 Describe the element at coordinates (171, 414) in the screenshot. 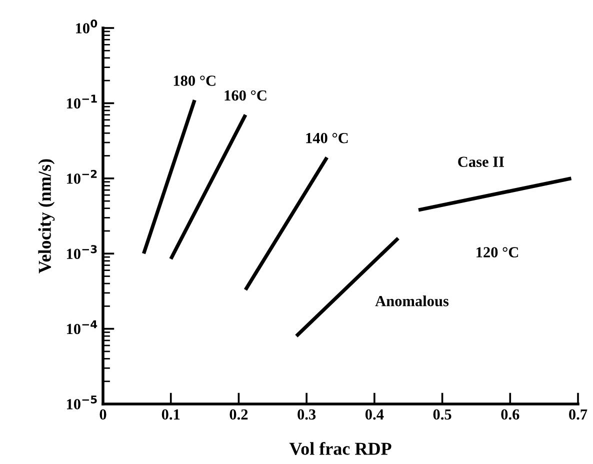

I see `x-tick-label: 0.1` at that location.